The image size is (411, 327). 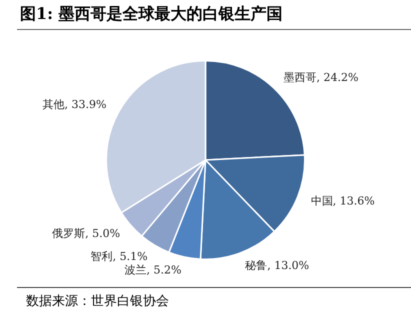 I want to click on slice-label: 墨西哥, 24.2%, so click(x=321, y=77).